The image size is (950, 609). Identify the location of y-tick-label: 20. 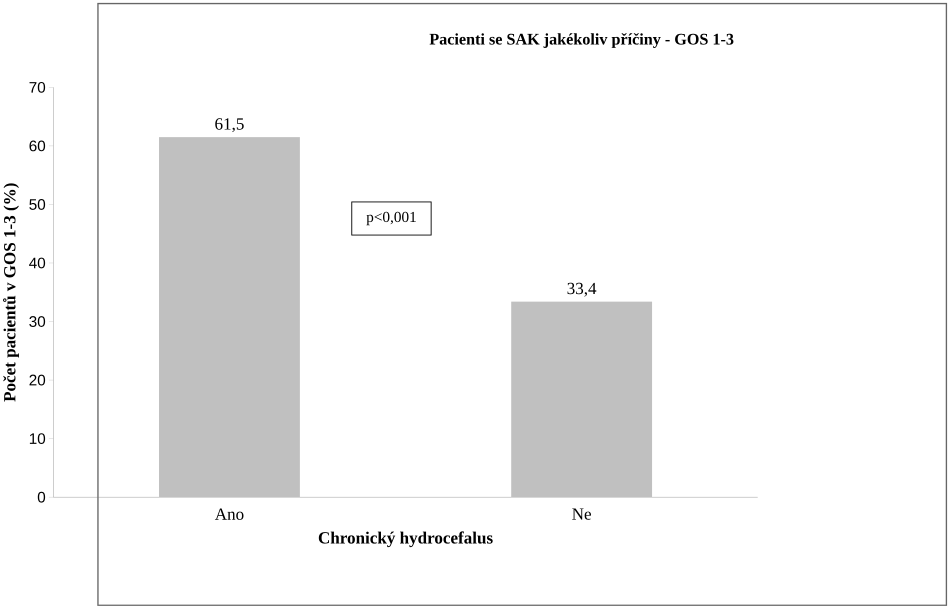
(38, 380).